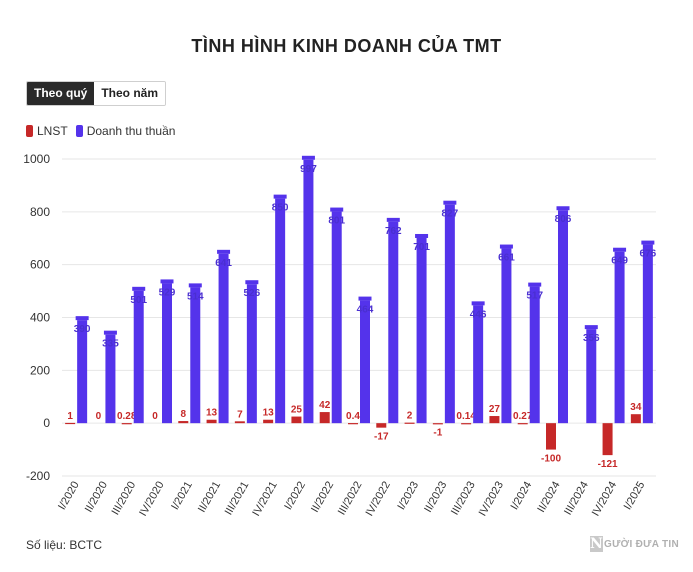  Describe the element at coordinates (40, 370) in the screenshot. I see `y-tick-label: 200` at that location.